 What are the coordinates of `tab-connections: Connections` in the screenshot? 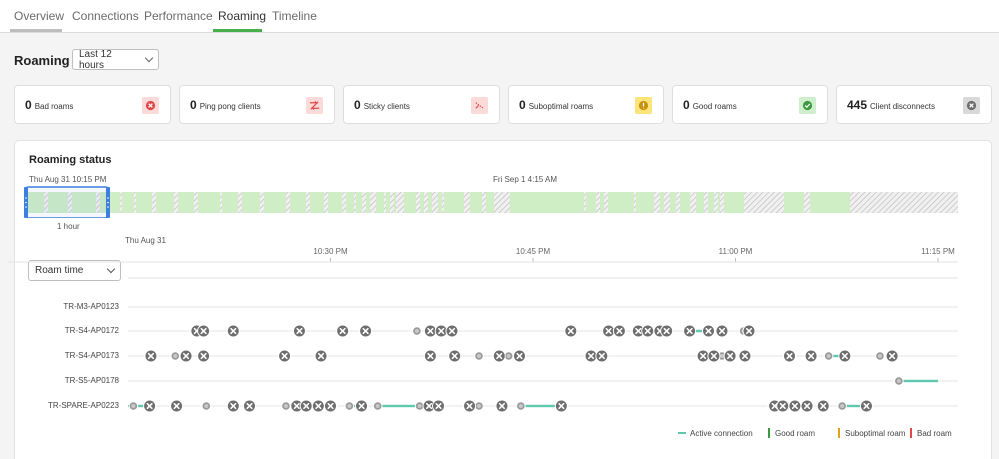 It's located at (105, 16).